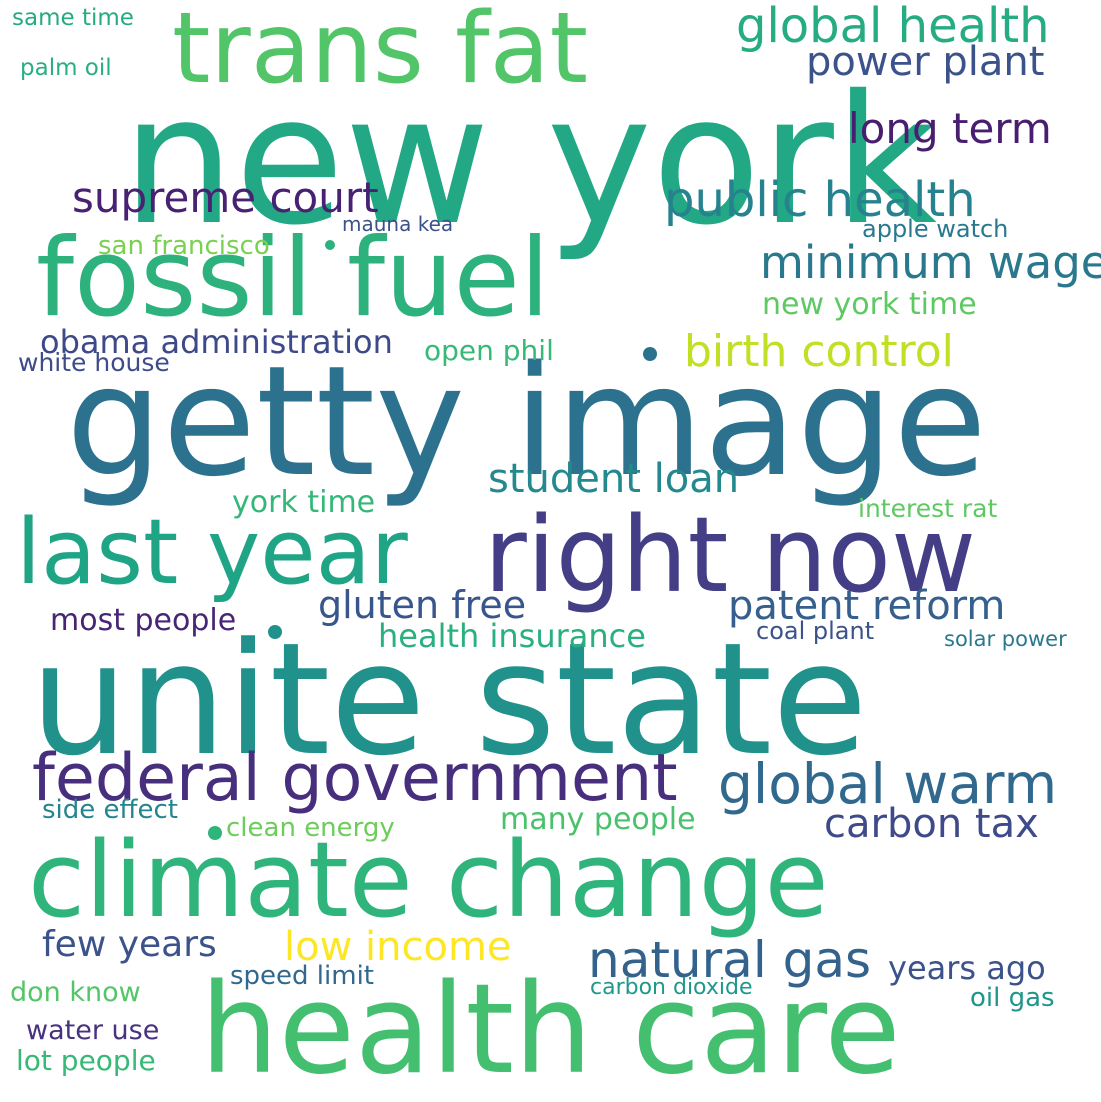 This screenshot has height=1102, width=1101. Describe the element at coordinates (526, 421) in the screenshot. I see `word-getty-image: getty image` at that location.